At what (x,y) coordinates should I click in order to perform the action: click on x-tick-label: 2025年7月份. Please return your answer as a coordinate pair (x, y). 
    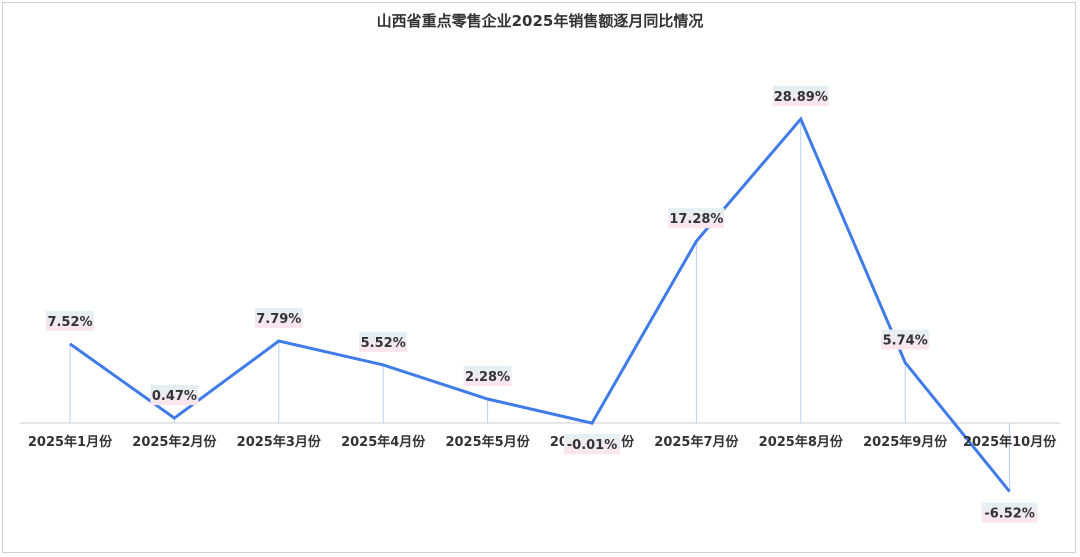
    Looking at the image, I should click on (696, 442).